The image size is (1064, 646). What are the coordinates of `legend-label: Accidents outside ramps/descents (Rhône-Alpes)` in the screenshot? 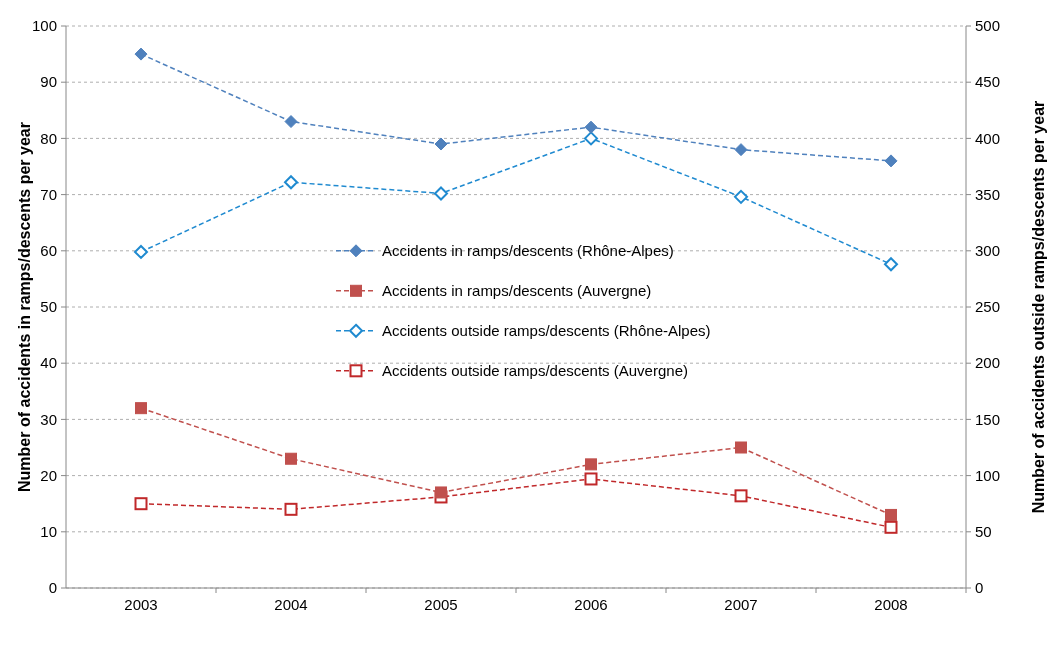 It's located at (546, 331).